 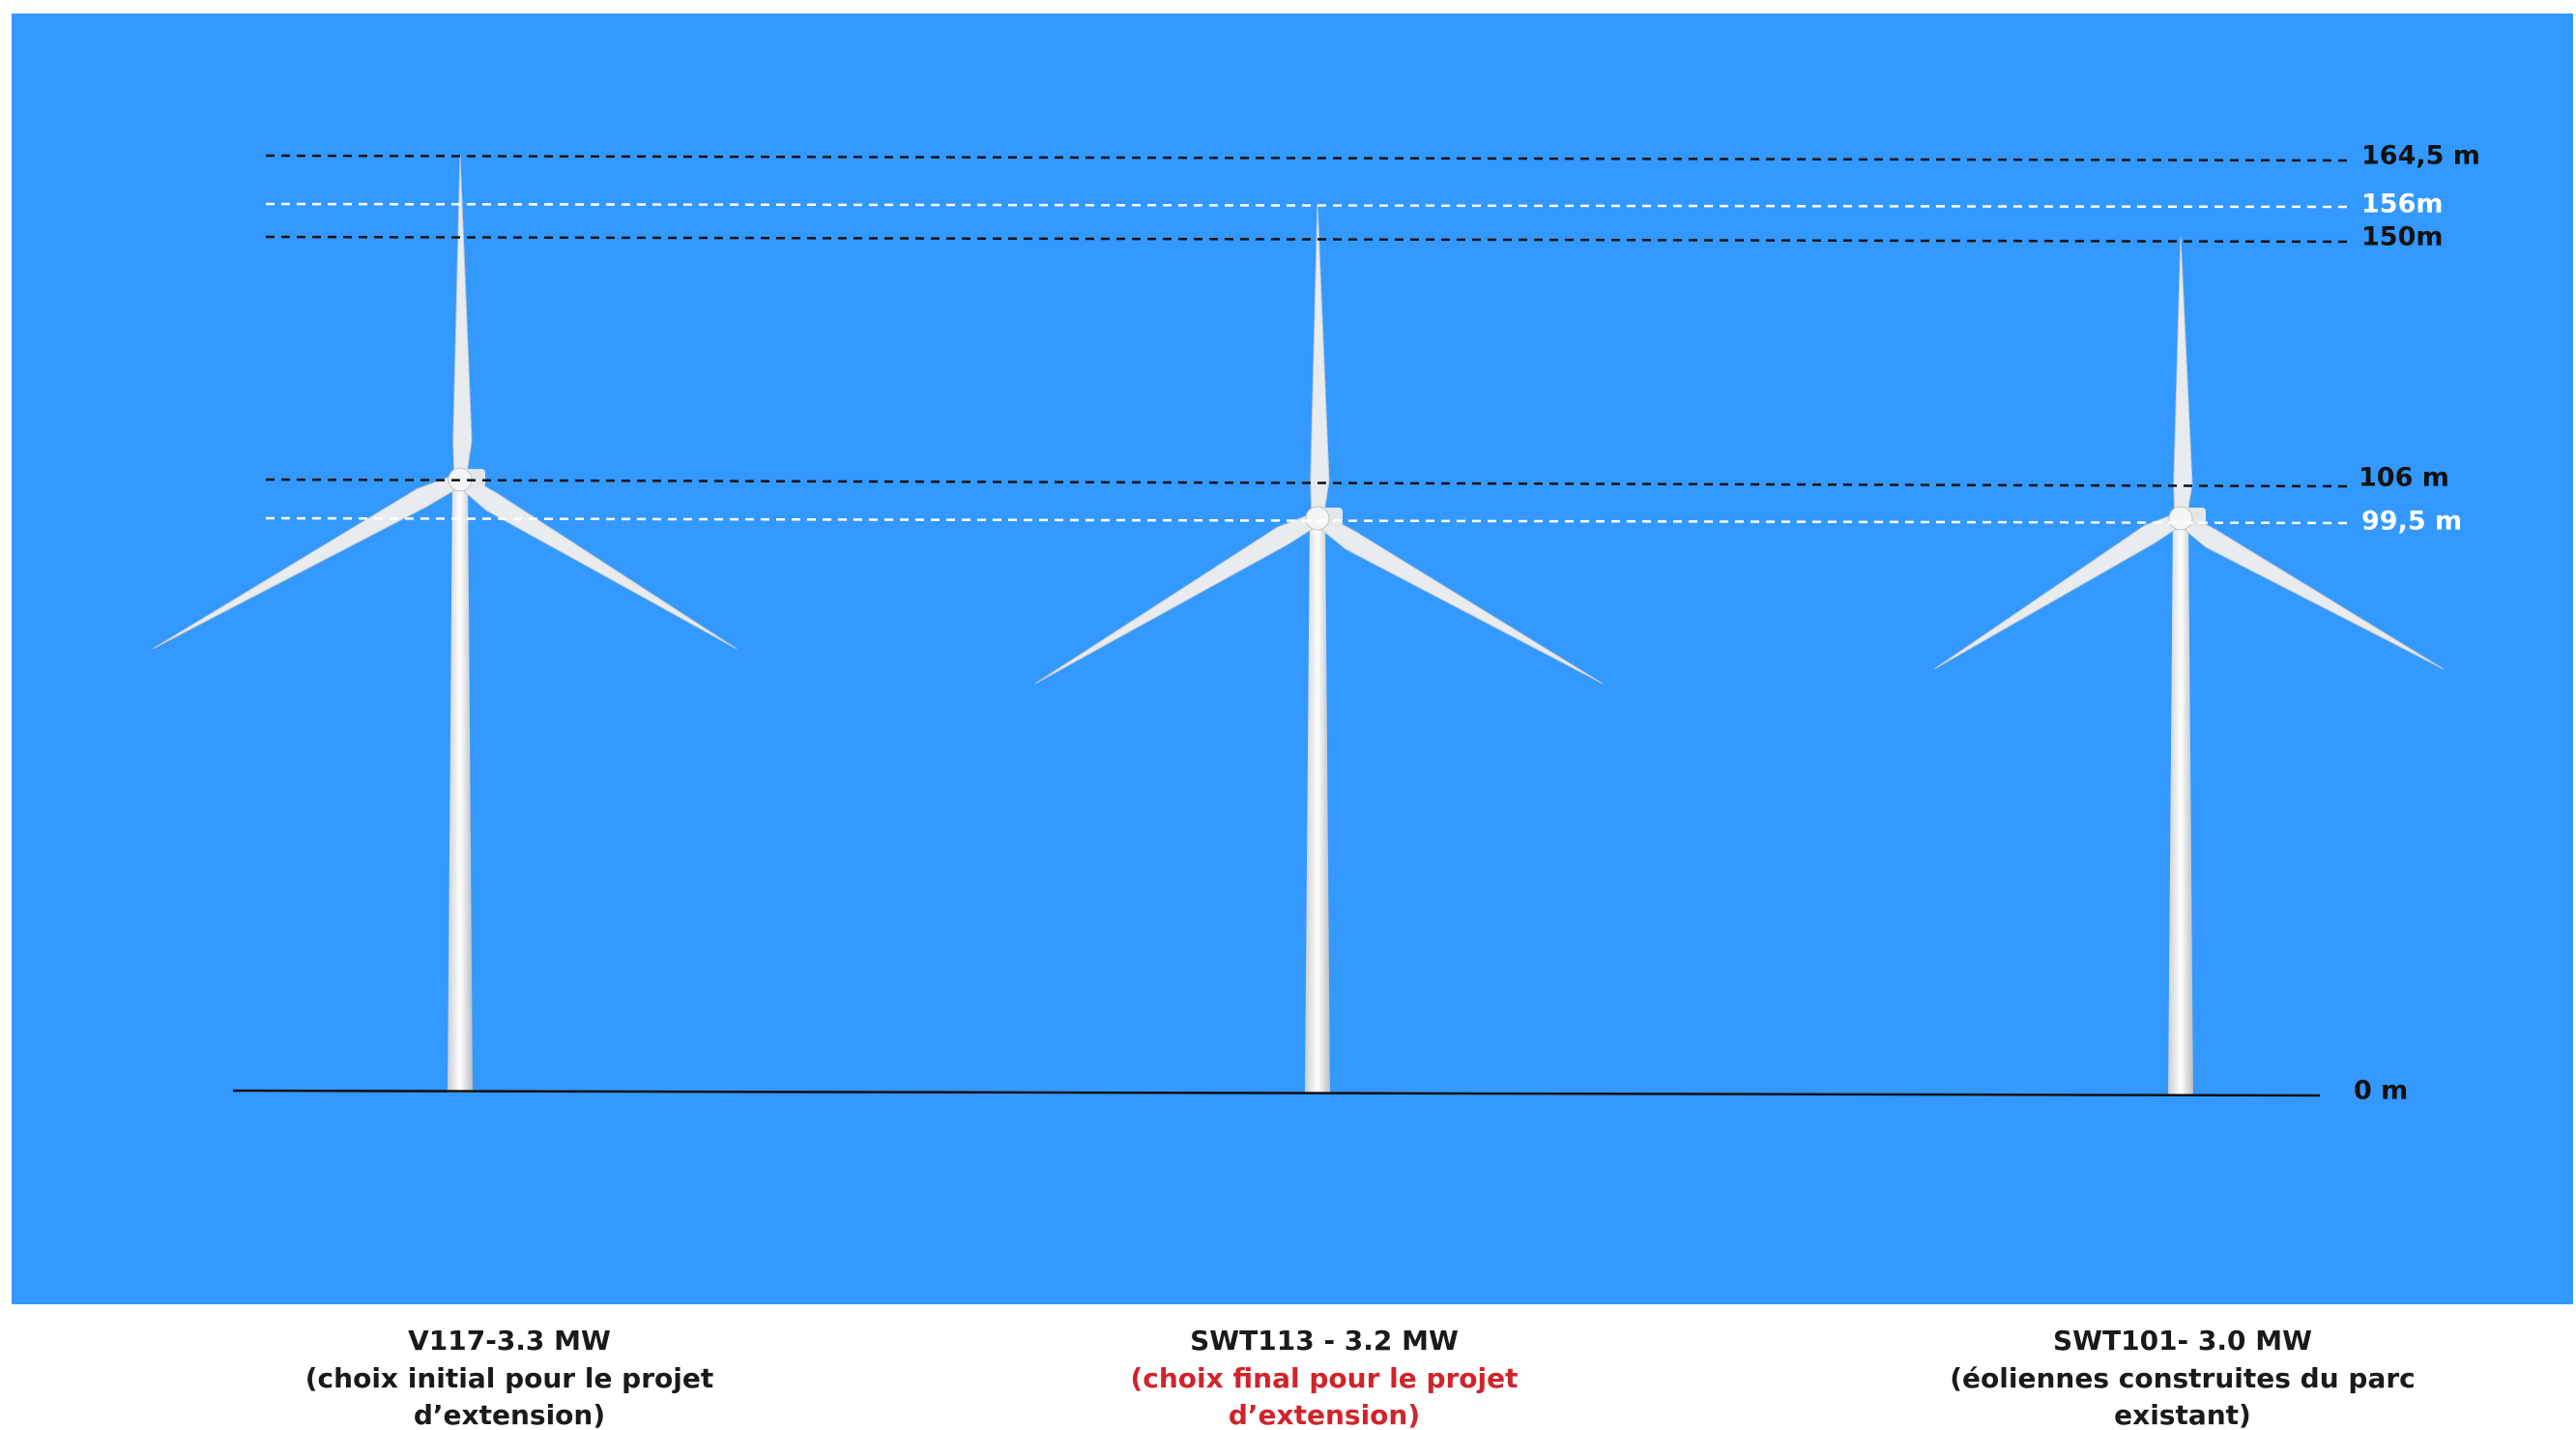 What do you see at coordinates (1324, 1378) in the screenshot?
I see `turbine-caption: (choix final pour le projet` at bounding box center [1324, 1378].